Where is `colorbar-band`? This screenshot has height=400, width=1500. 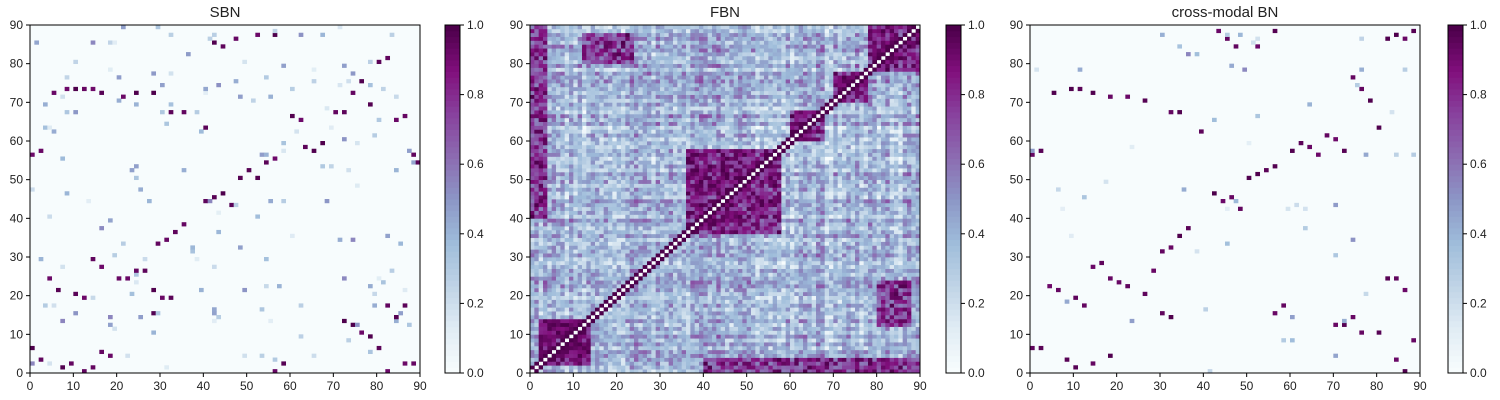 colorbar-band is located at coordinates (452, 208).